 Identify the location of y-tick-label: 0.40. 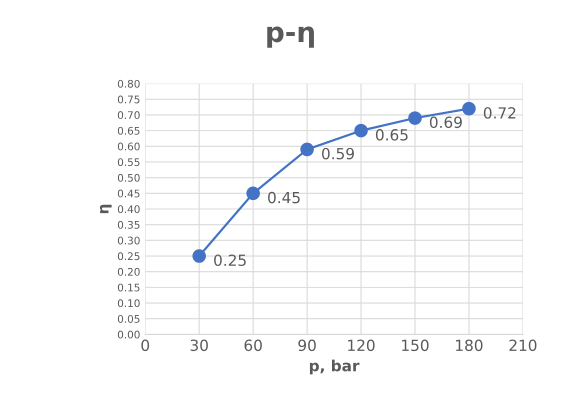
(129, 209).